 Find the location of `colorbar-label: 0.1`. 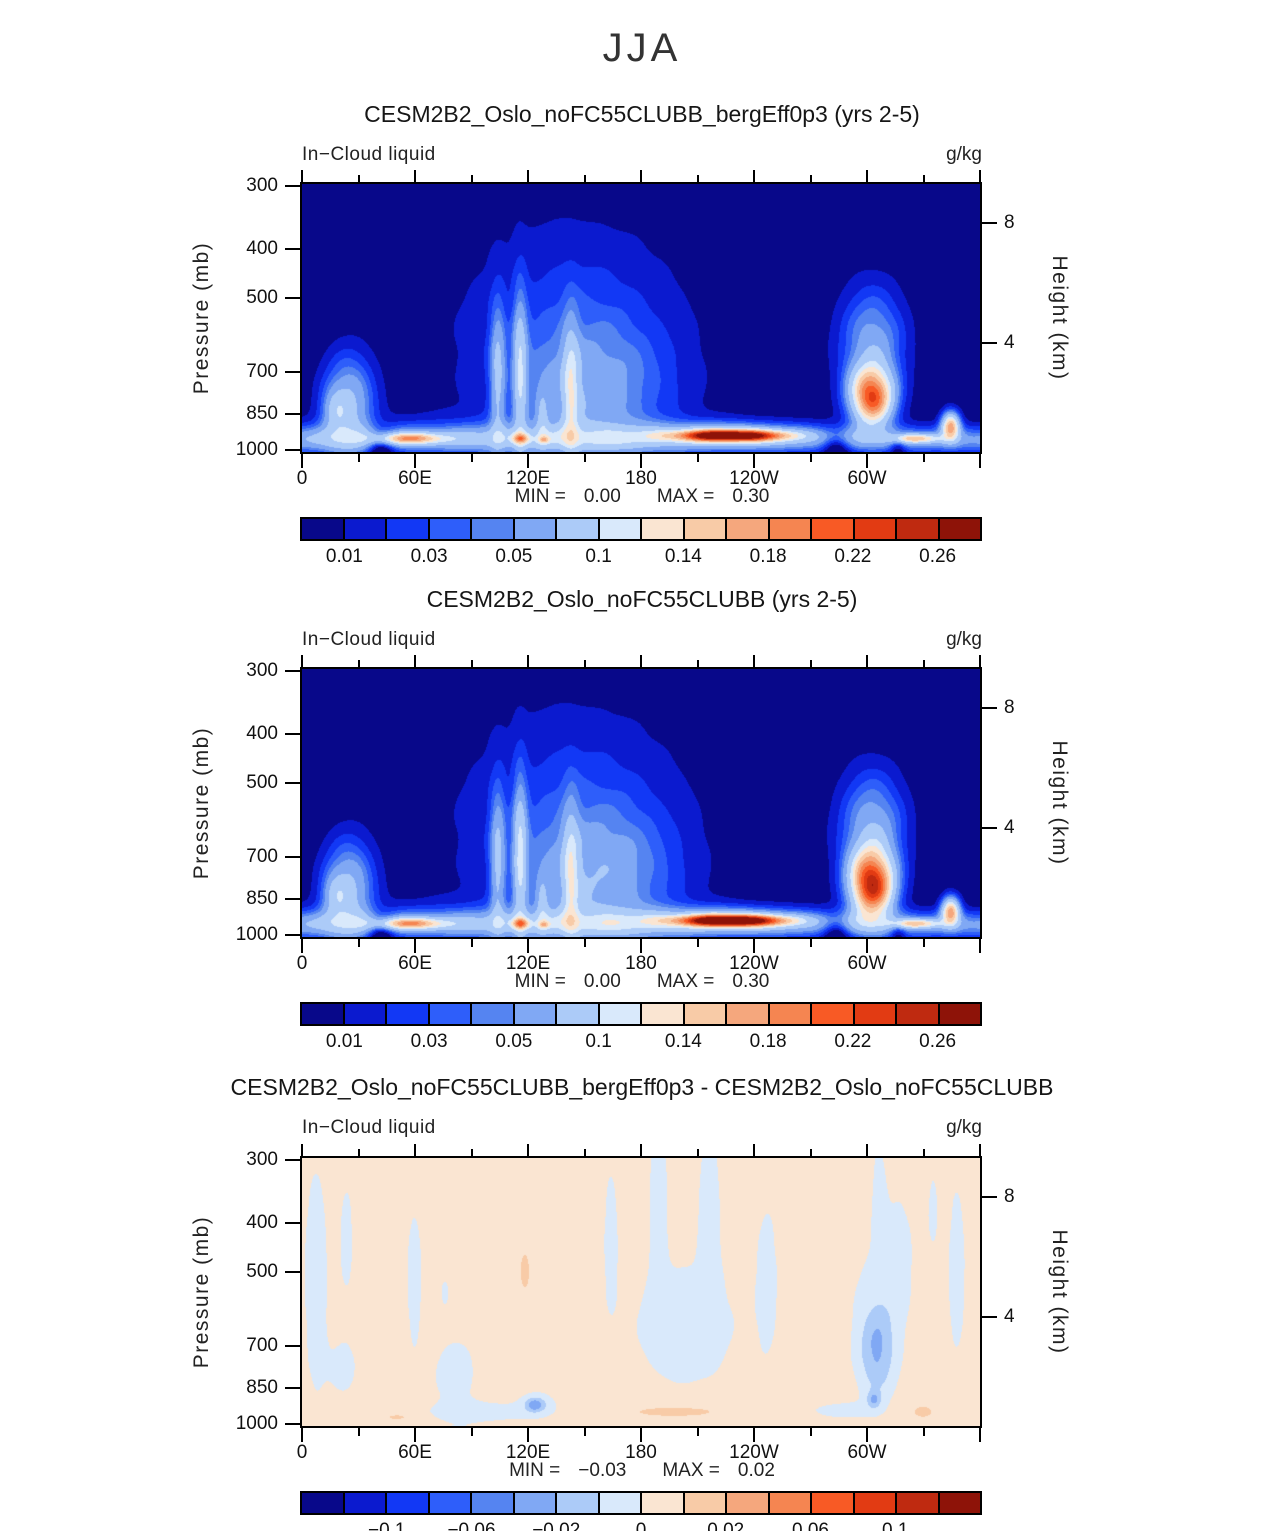

colorbar-label: 0.1 is located at coordinates (895, 1525).